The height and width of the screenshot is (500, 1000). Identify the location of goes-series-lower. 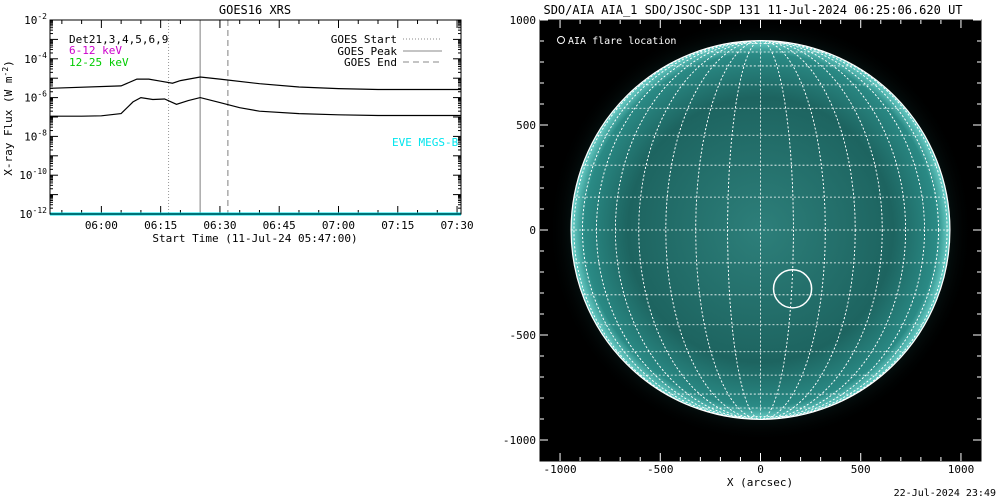
(255, 106).